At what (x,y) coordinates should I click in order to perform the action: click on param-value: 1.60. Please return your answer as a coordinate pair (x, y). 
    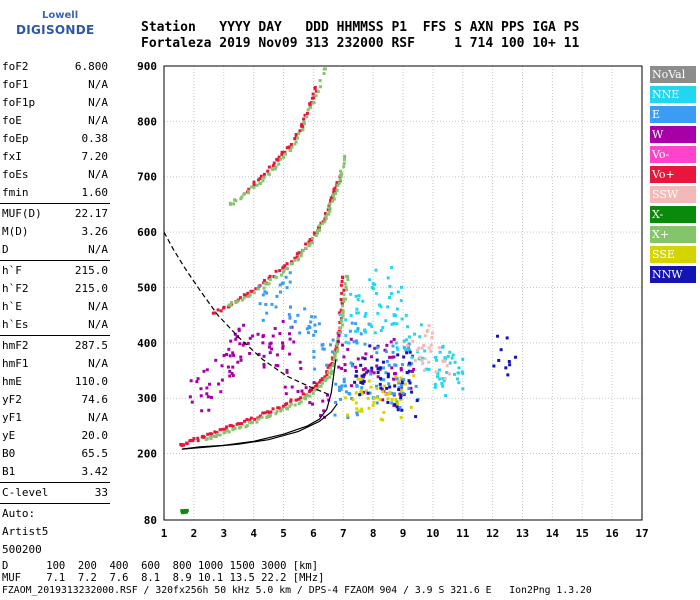
    Looking at the image, I should click on (95, 192).